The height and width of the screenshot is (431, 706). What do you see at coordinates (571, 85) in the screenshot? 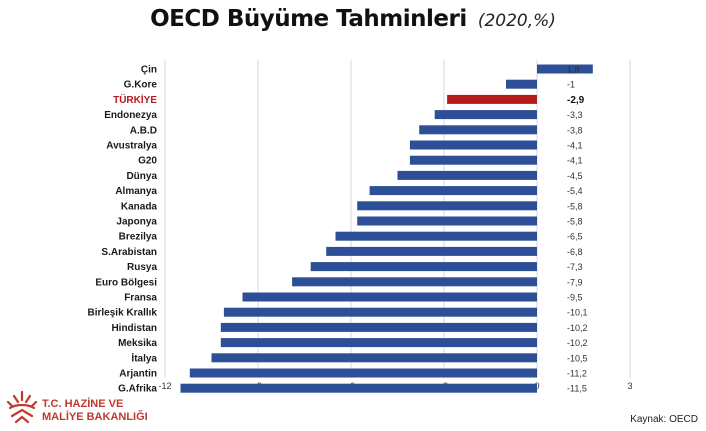
I see `value-label: -1` at bounding box center [571, 85].